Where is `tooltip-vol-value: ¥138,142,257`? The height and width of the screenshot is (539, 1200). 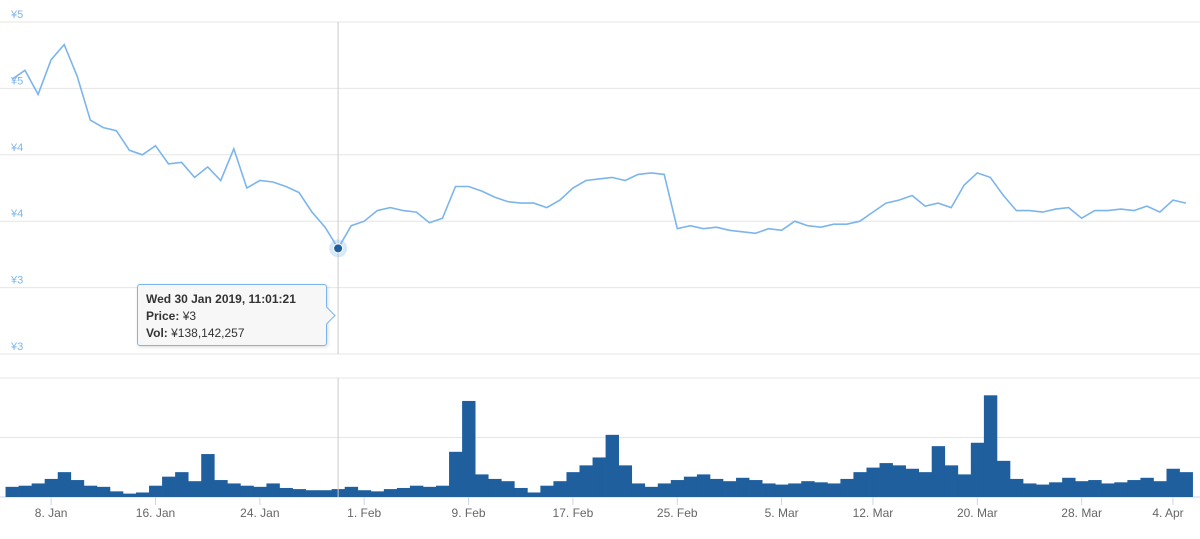 tooltip-vol-value: ¥138,142,257 is located at coordinates (208, 333).